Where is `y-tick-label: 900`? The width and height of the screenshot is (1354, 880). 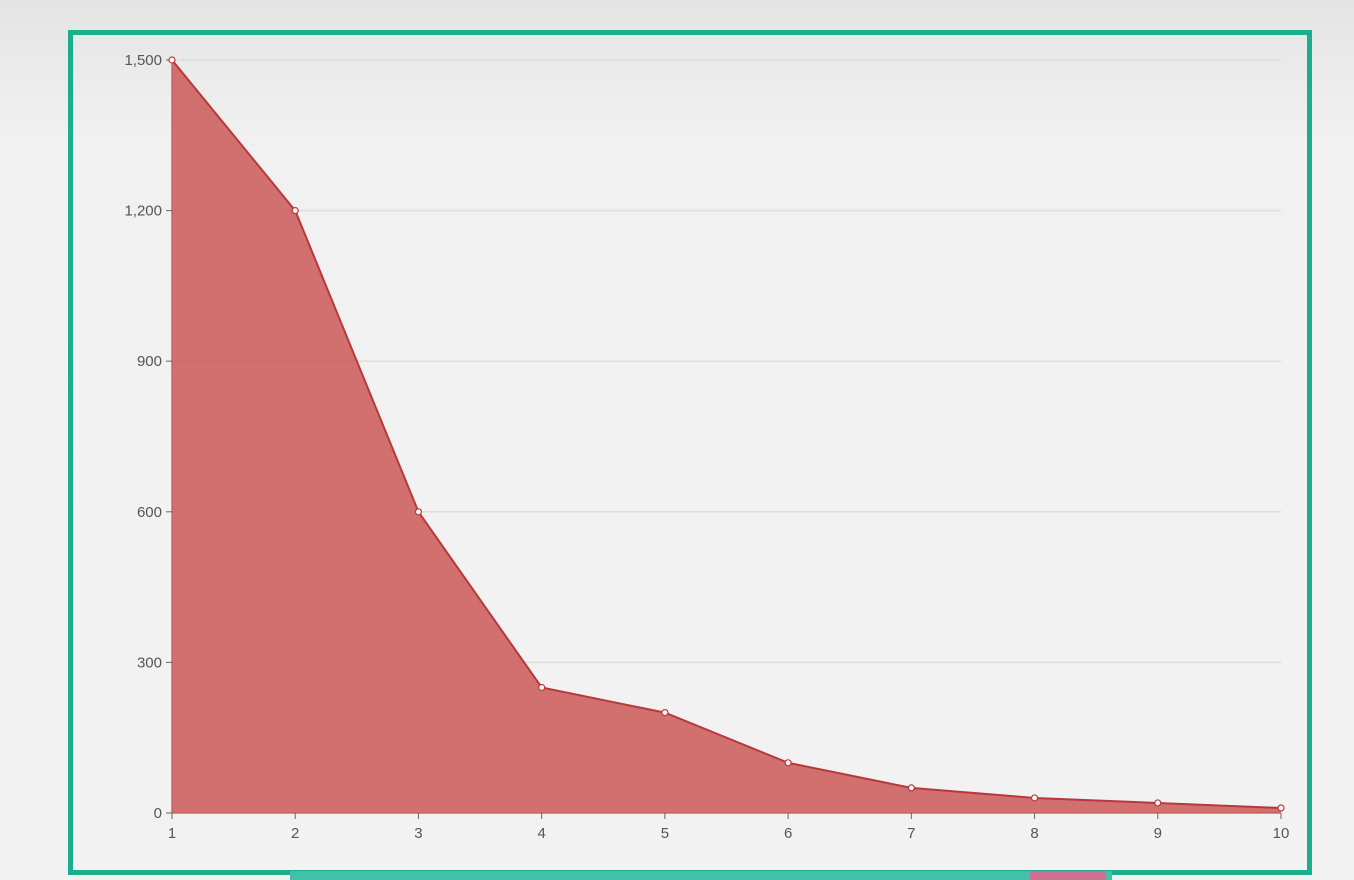 y-tick-label: 900 is located at coordinates (149, 361).